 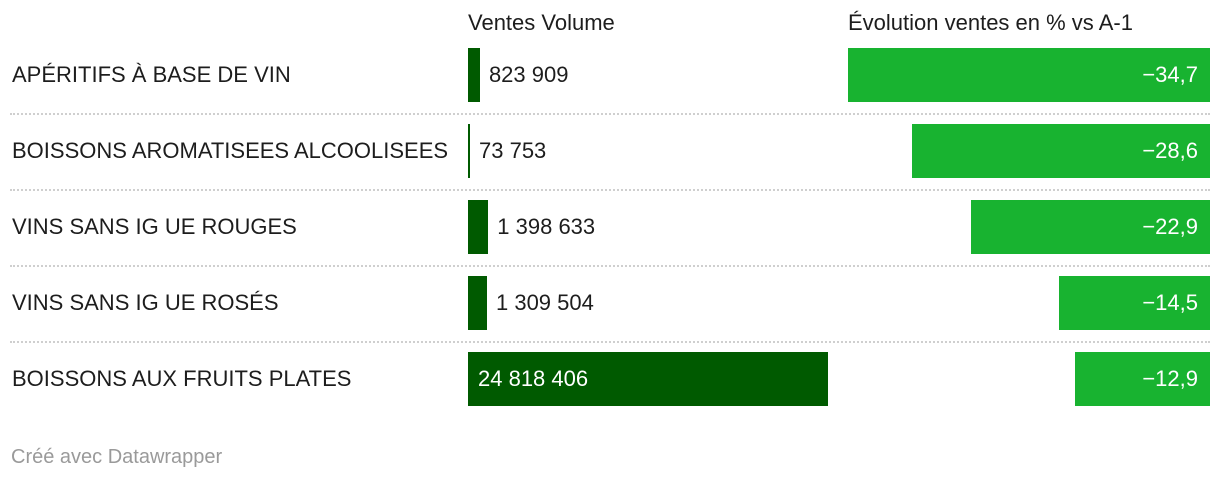 What do you see at coordinates (151, 74) in the screenshot?
I see `category-label: APÉRITIFS À BASE DE VIN` at bounding box center [151, 74].